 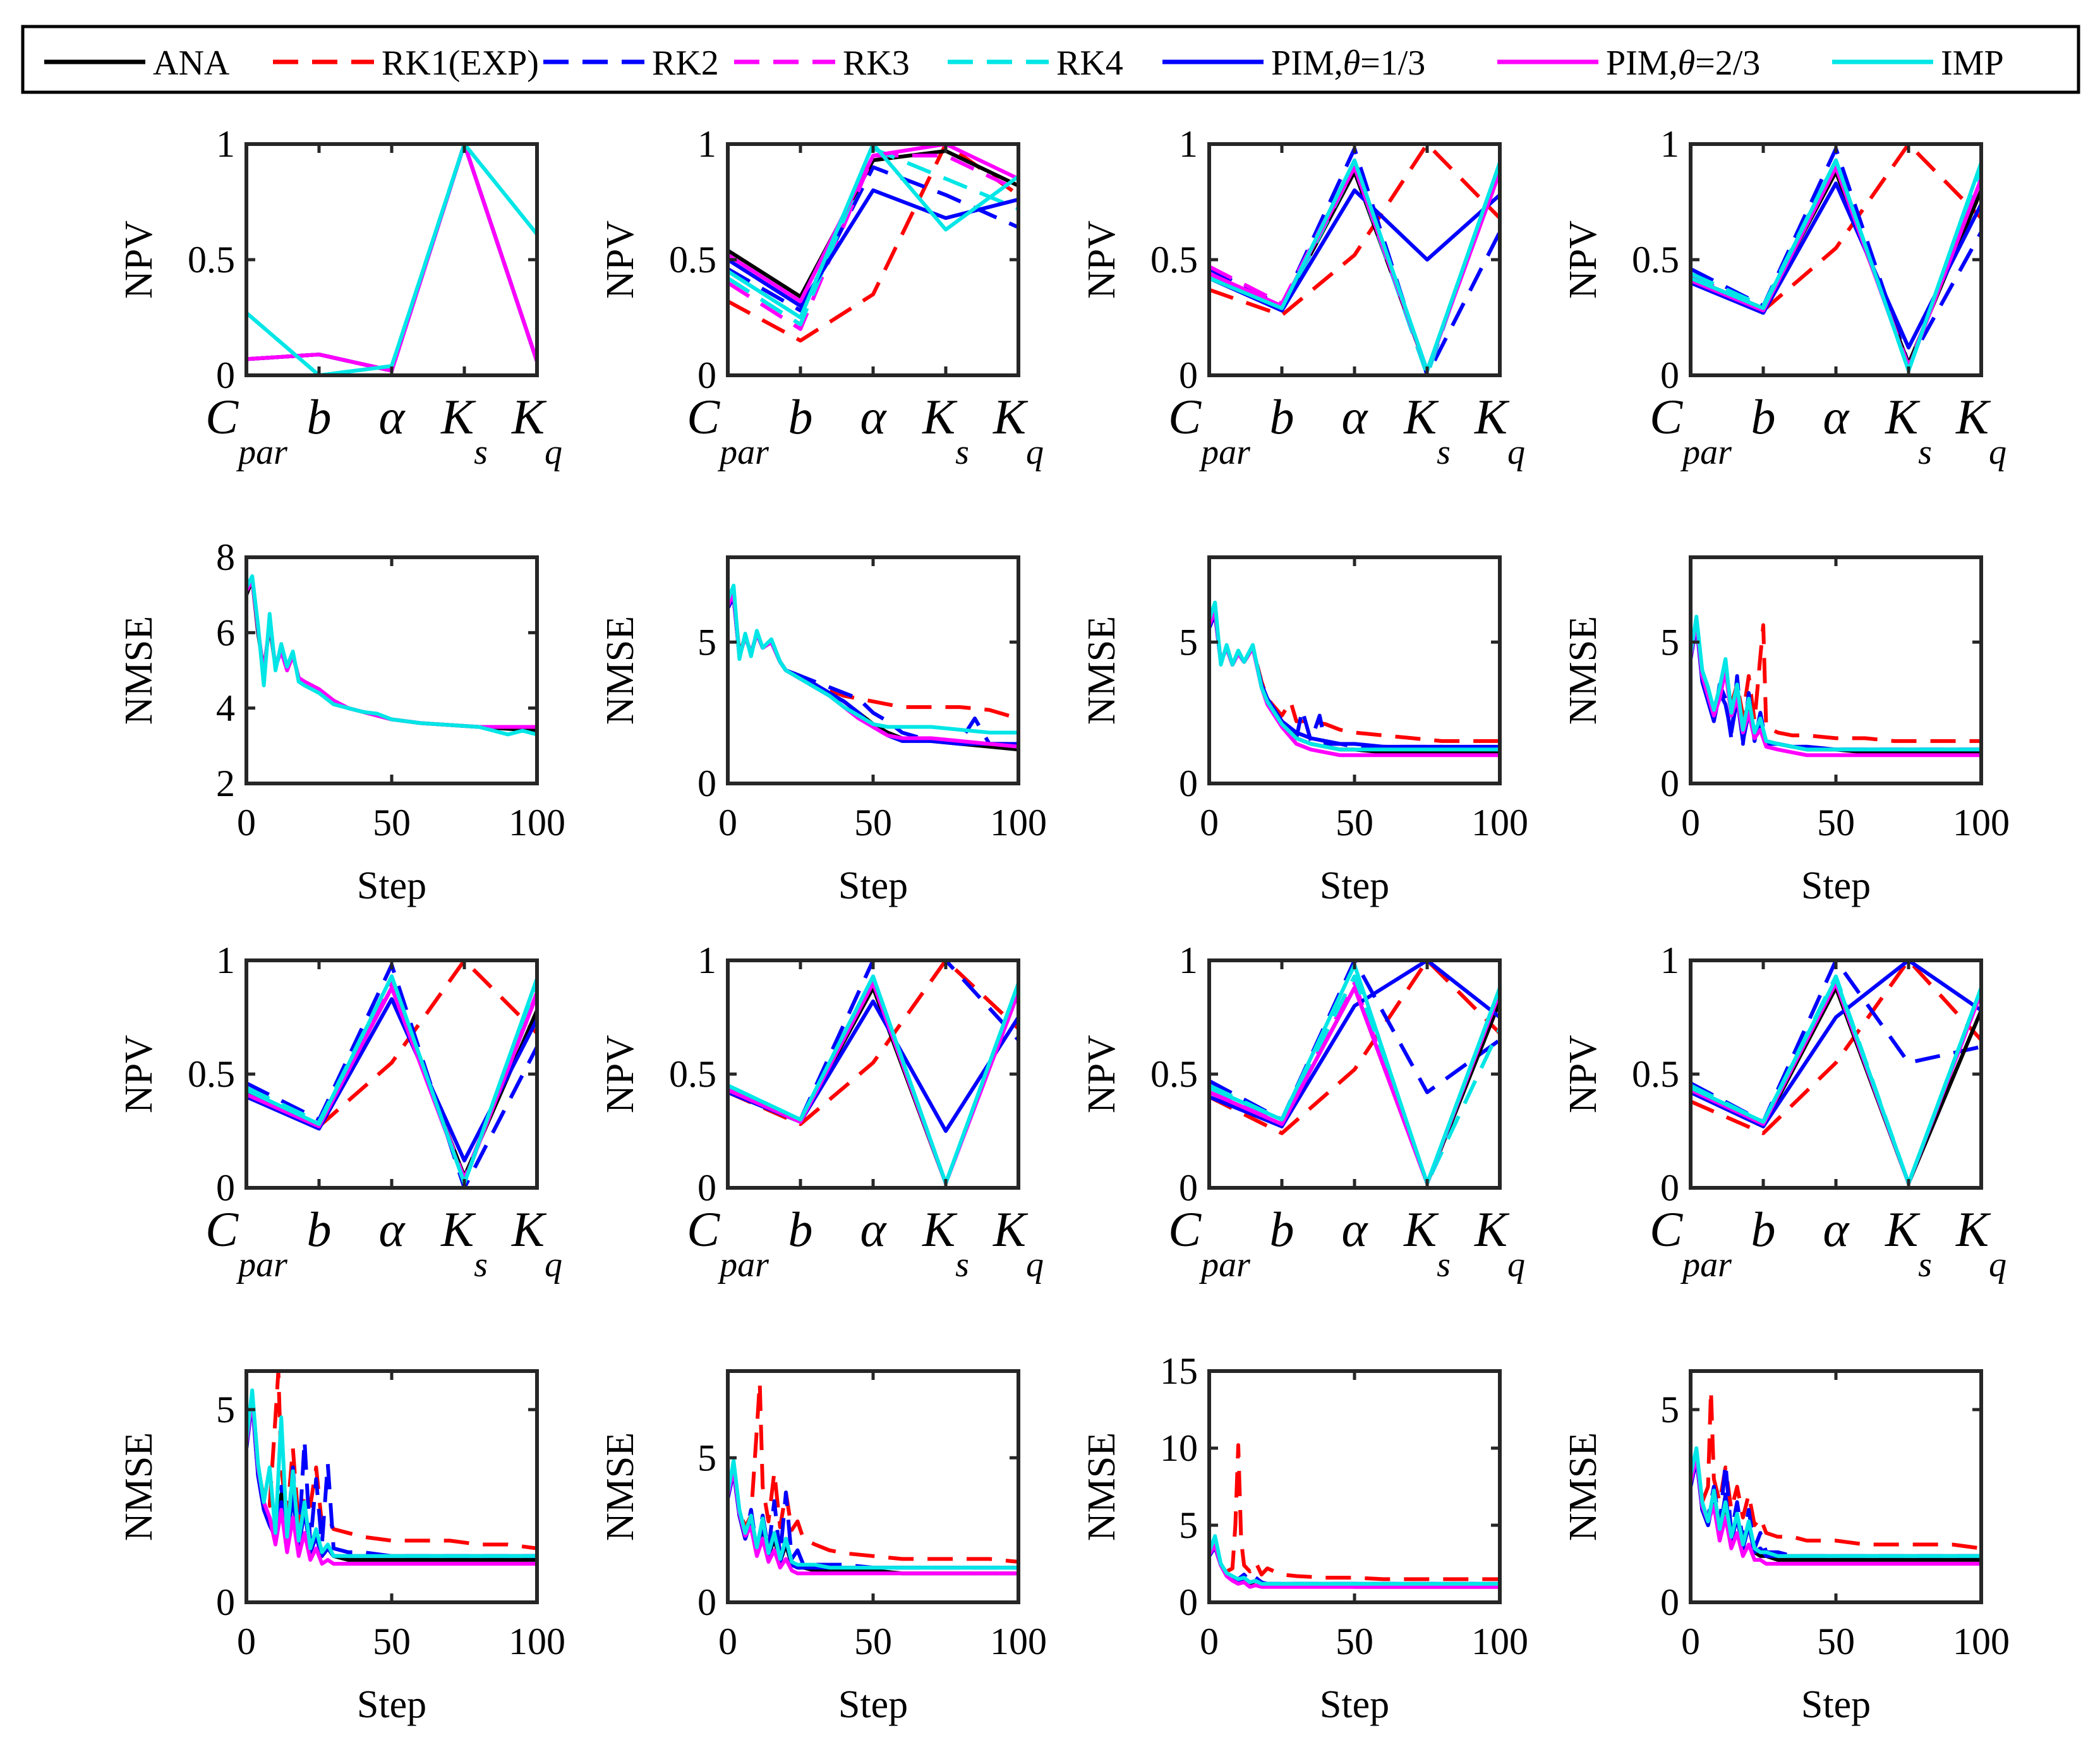 What do you see at coordinates (460, 63) in the screenshot?
I see `legend-label-rk1: RK1(EXP)` at bounding box center [460, 63].